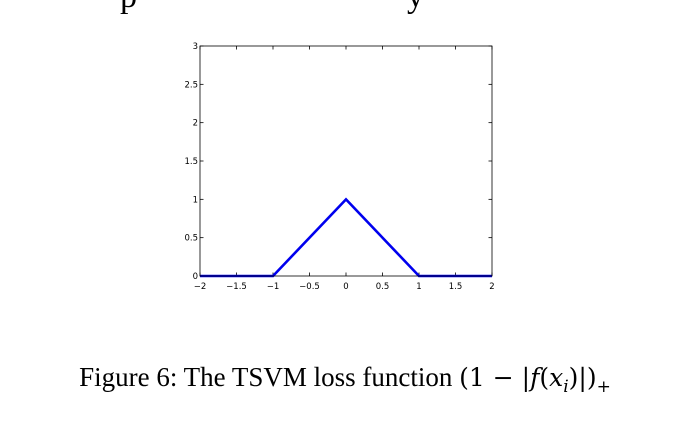 Image resolution: width=690 pixels, height=424 pixels. What do you see at coordinates (195, 200) in the screenshot?
I see `y-tick-label: 1` at bounding box center [195, 200].